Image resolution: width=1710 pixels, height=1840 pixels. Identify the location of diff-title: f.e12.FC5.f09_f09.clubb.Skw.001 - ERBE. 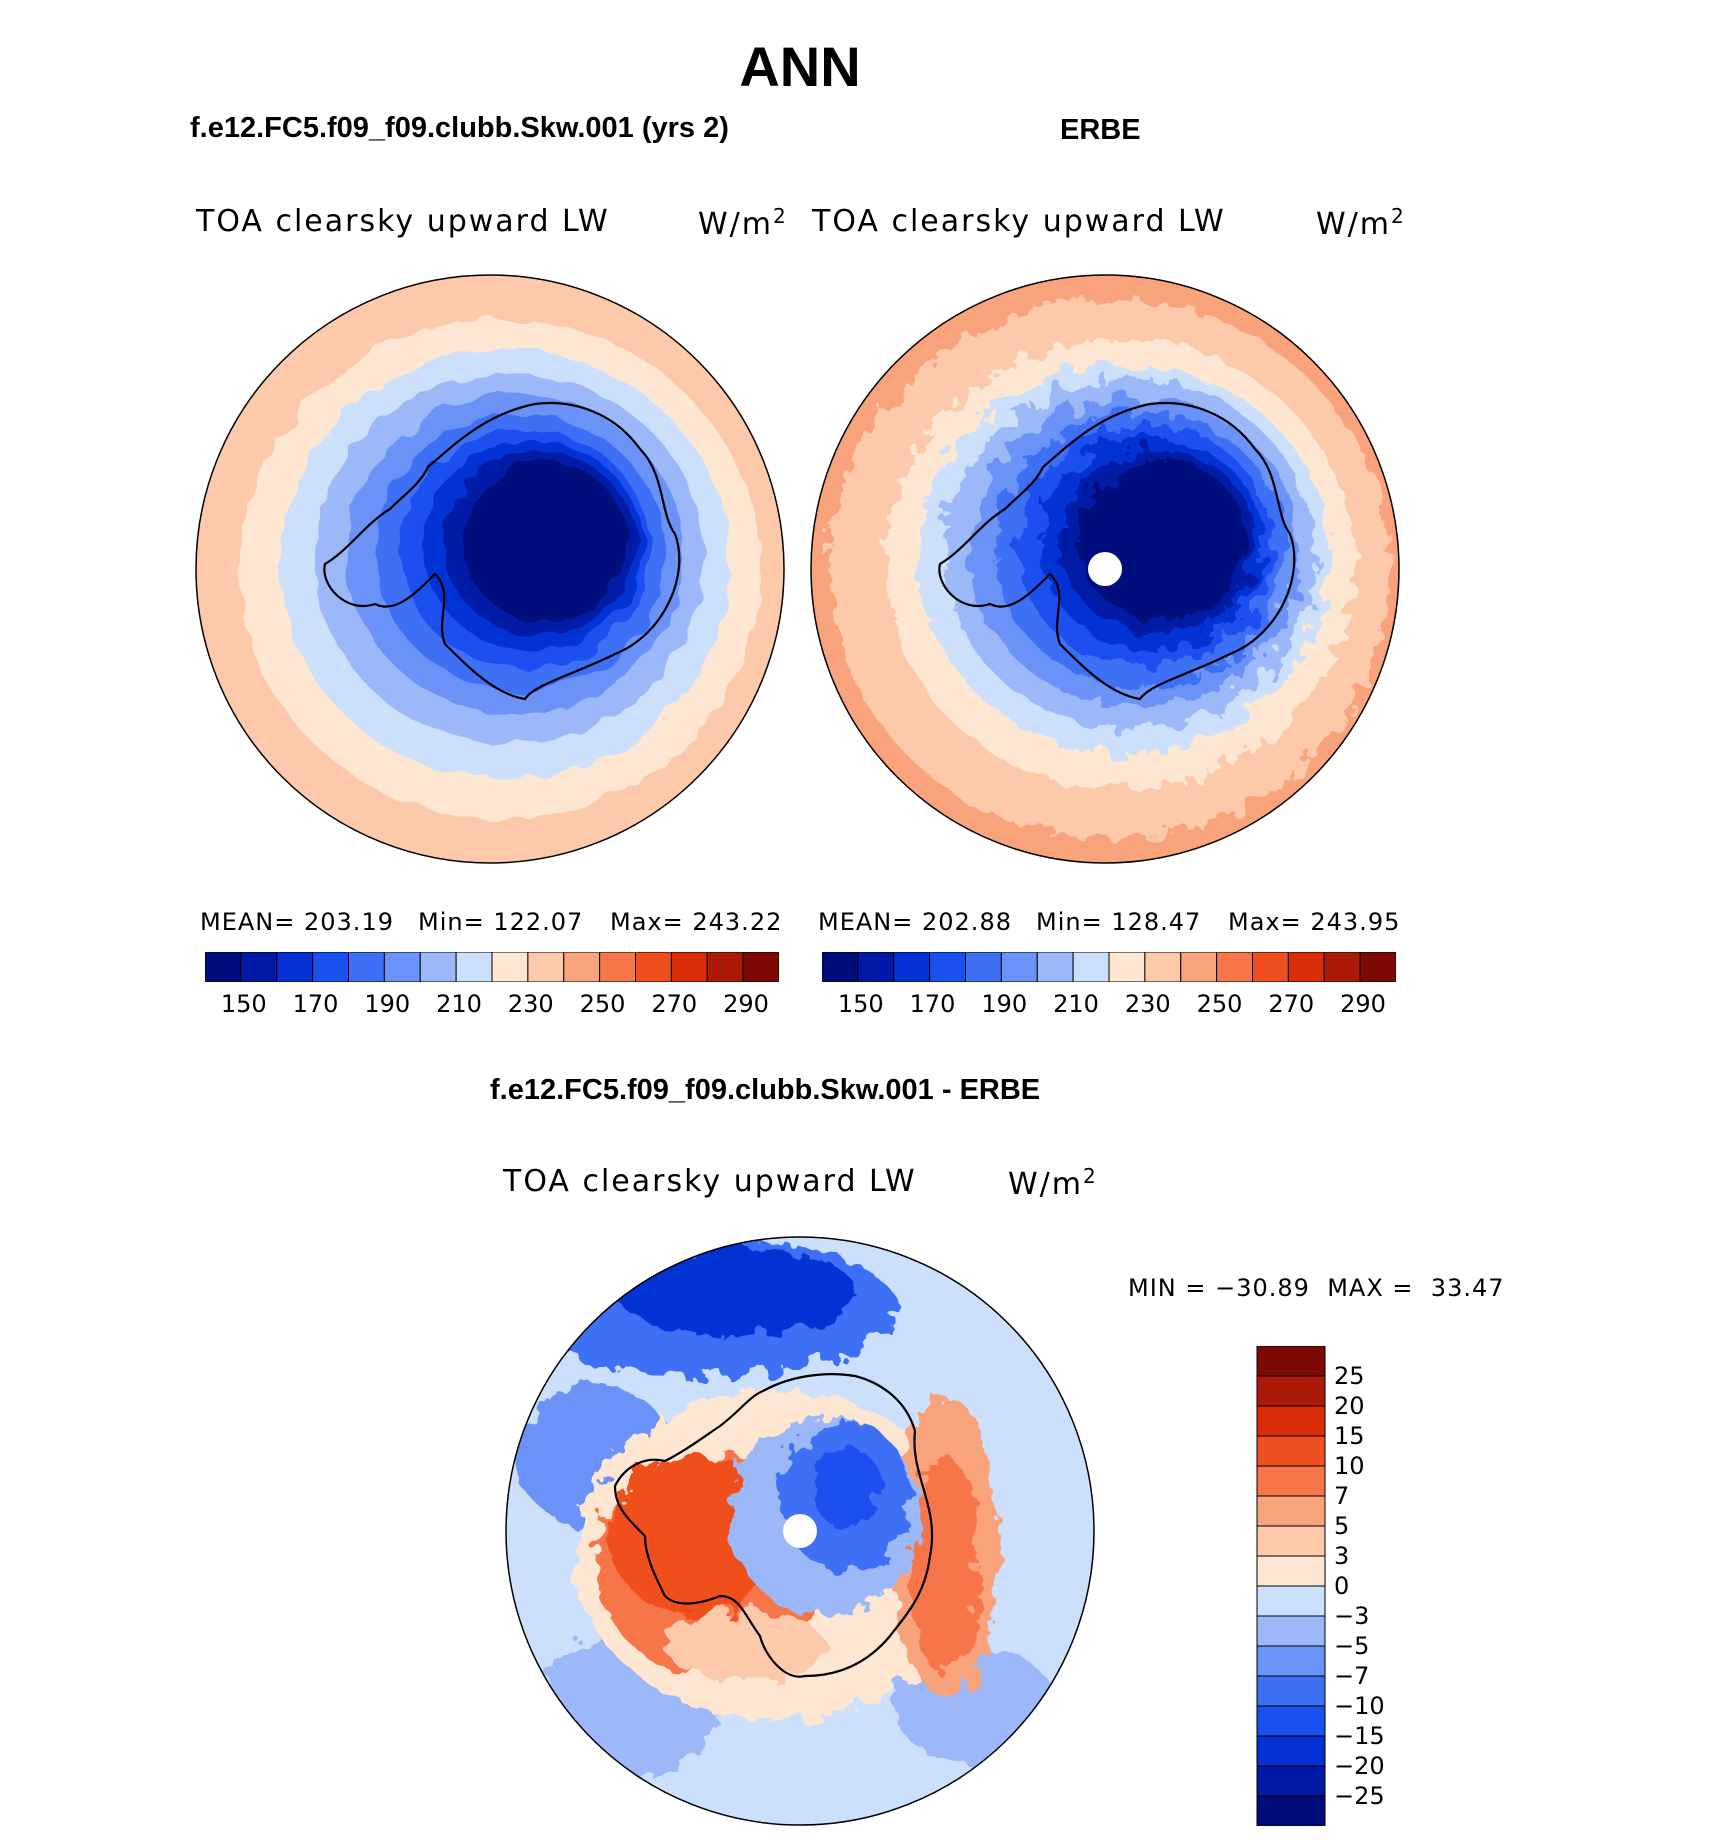
(765, 1090).